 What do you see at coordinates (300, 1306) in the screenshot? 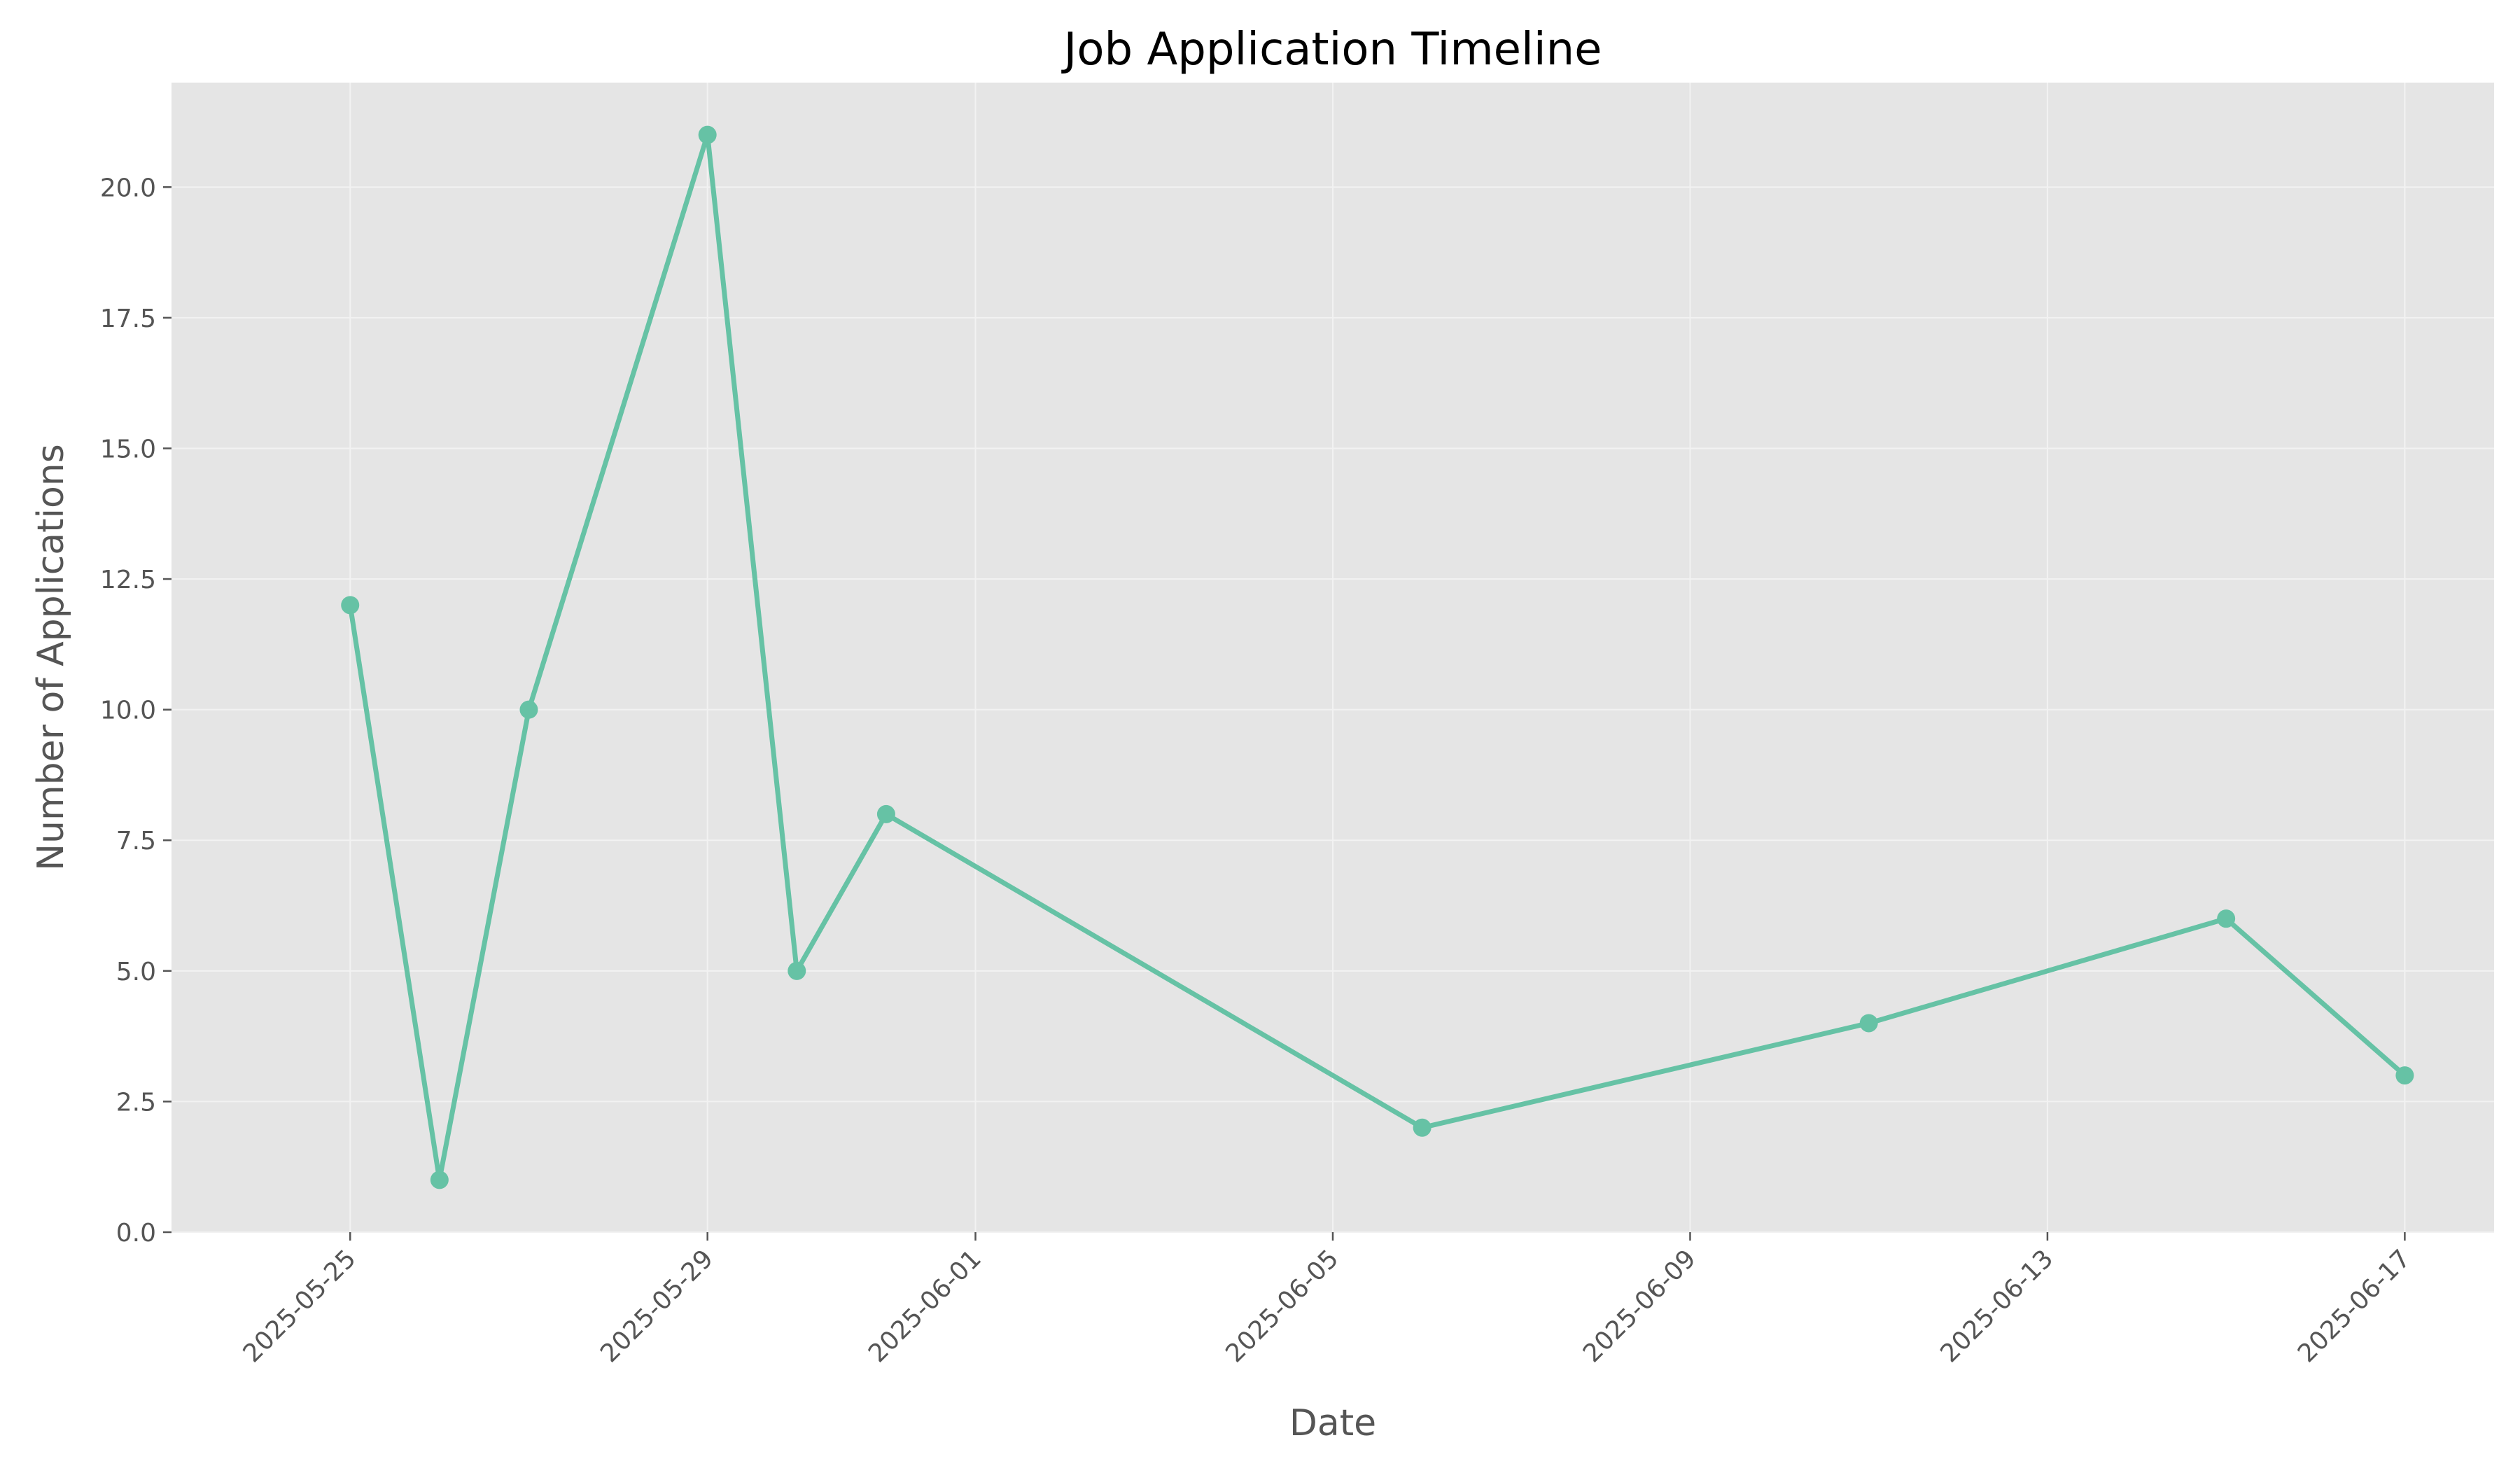
I see `x-tick-label: 2025-05-25` at bounding box center [300, 1306].